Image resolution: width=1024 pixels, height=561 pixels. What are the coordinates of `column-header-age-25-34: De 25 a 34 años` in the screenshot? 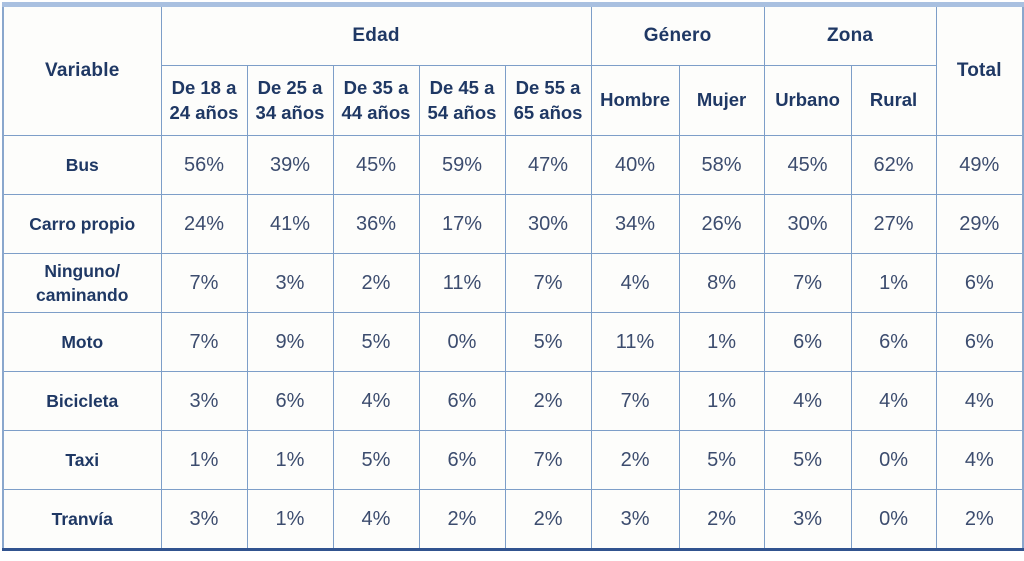 It's located at (290, 100).